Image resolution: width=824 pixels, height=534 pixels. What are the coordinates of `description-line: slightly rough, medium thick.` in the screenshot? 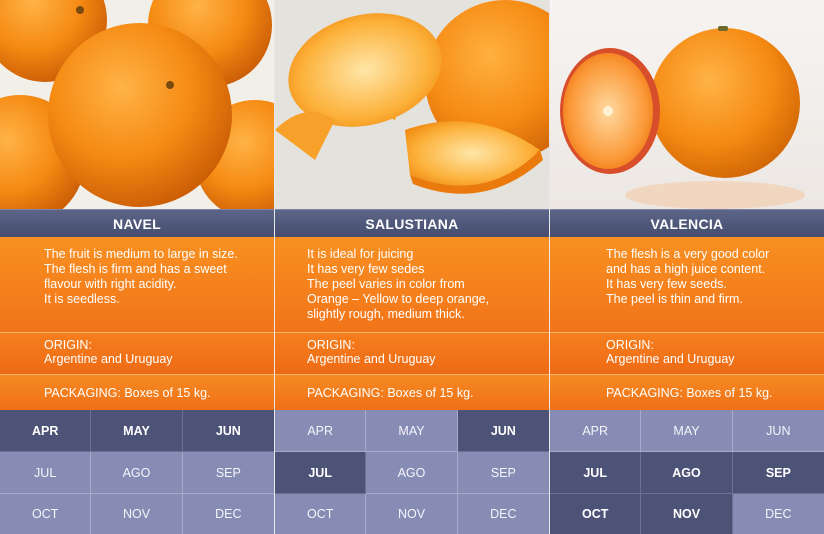 It's located at (386, 314).